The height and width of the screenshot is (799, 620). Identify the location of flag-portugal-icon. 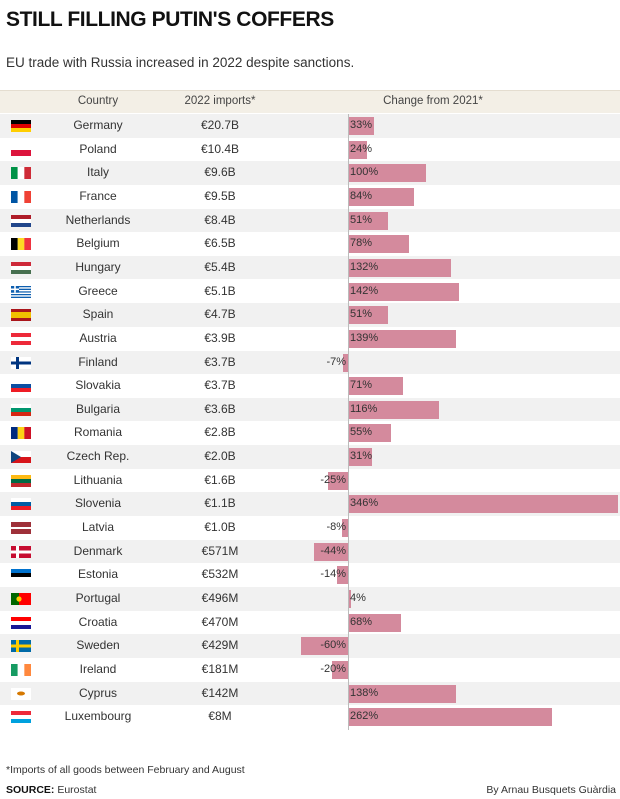
(21, 599).